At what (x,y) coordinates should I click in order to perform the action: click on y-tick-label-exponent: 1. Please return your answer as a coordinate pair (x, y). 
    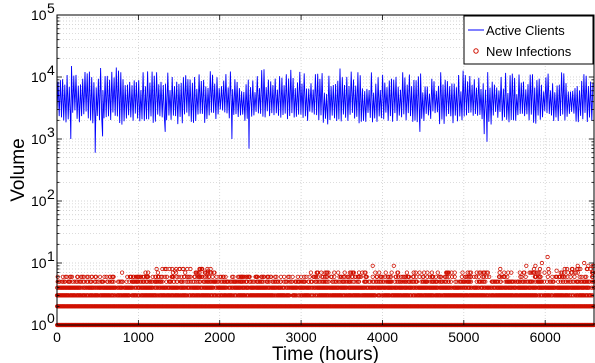
    Looking at the image, I should click on (51, 256).